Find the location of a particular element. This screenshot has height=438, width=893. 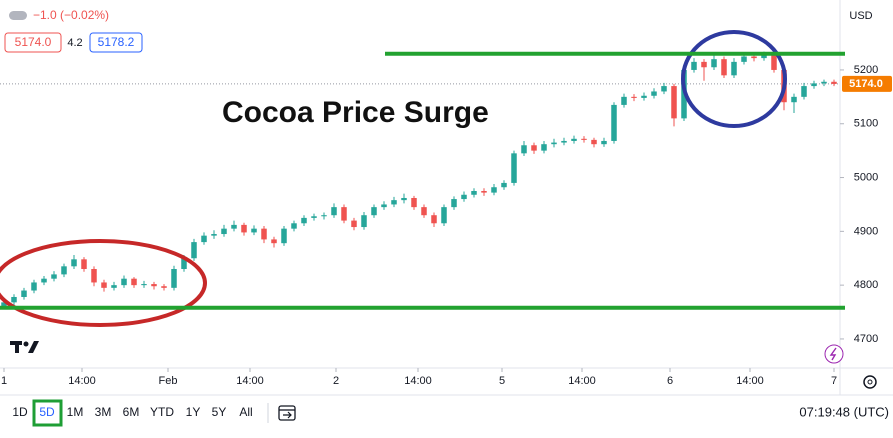

range-button: 1D is located at coordinates (20, 412).